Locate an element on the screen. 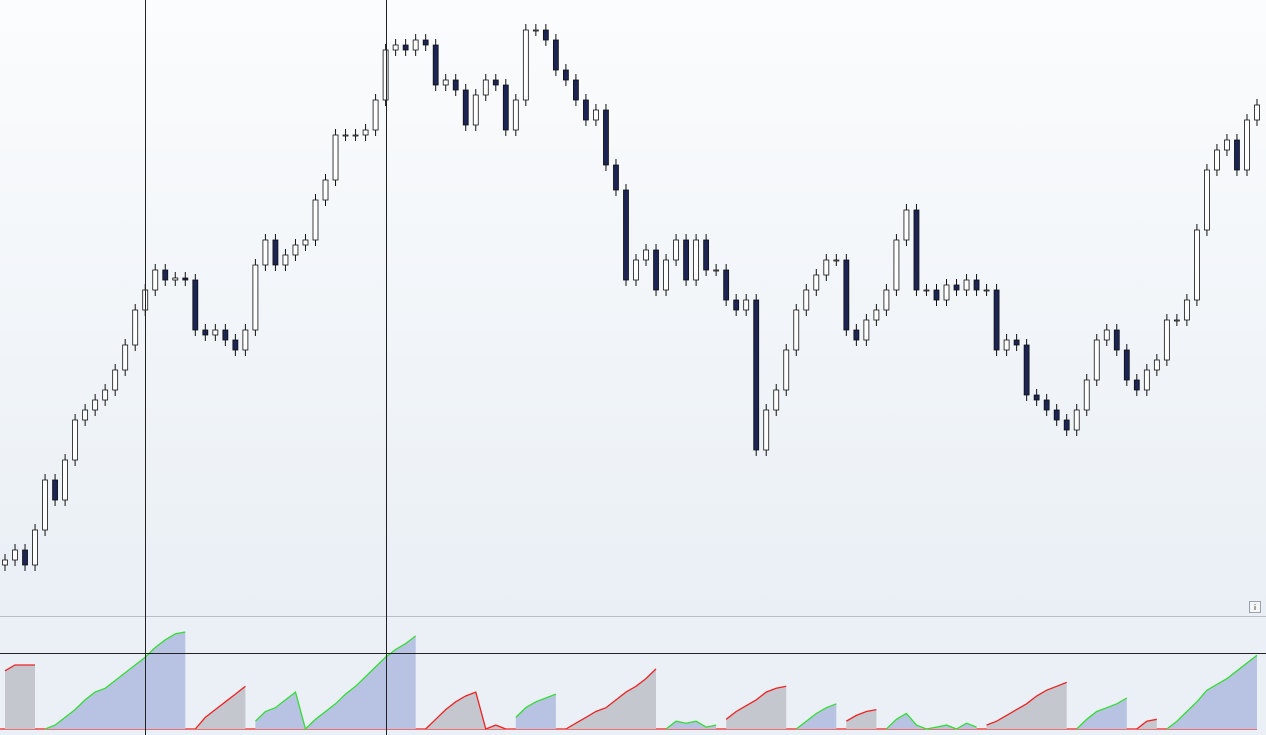 The image size is (1266, 735). info-icon is located at coordinates (1255, 607).